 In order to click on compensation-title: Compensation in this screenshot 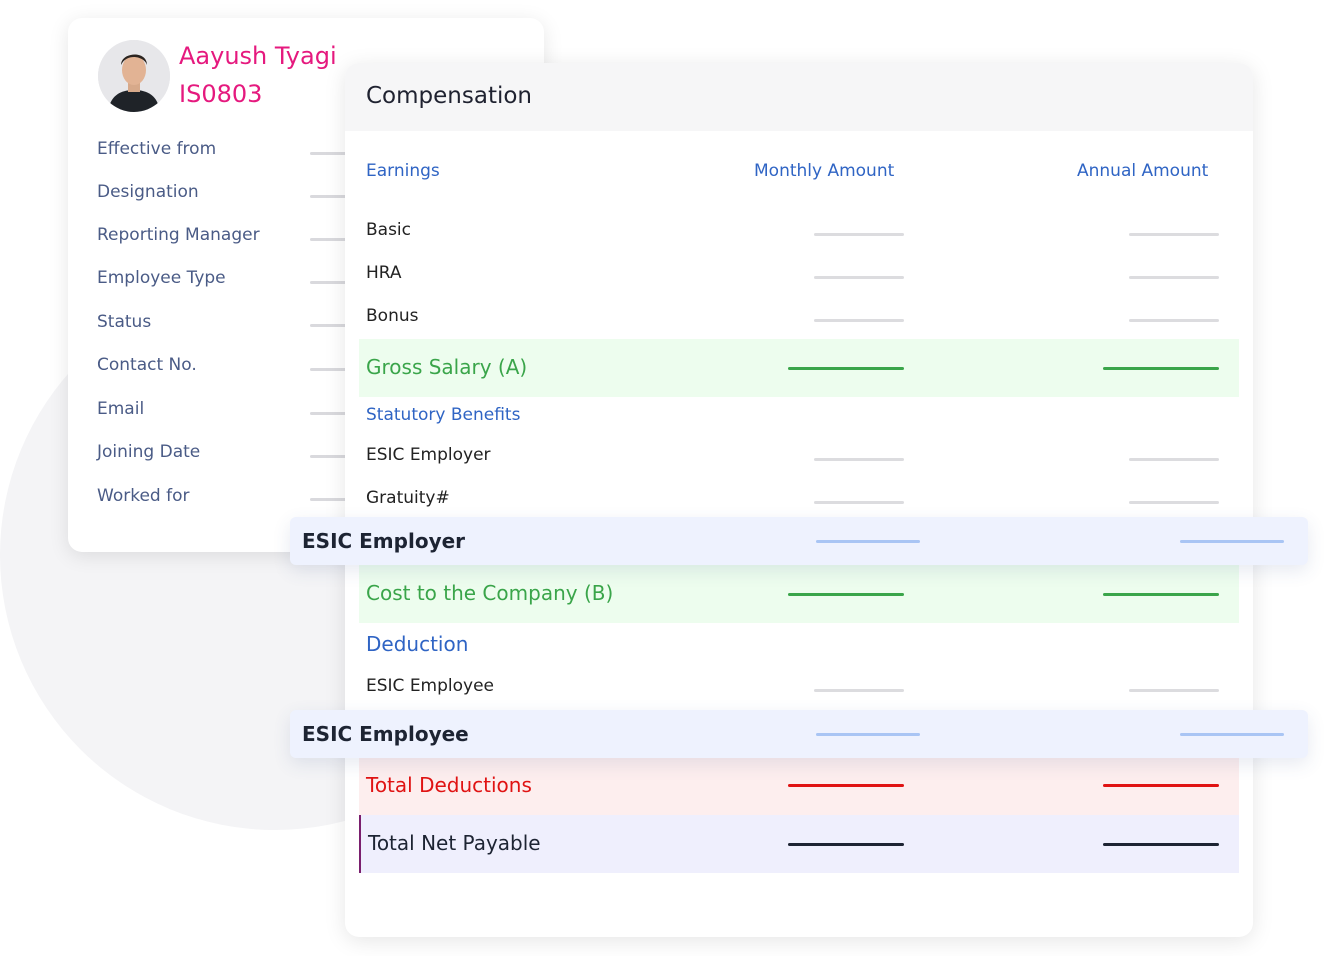, I will do `click(449, 96)`.